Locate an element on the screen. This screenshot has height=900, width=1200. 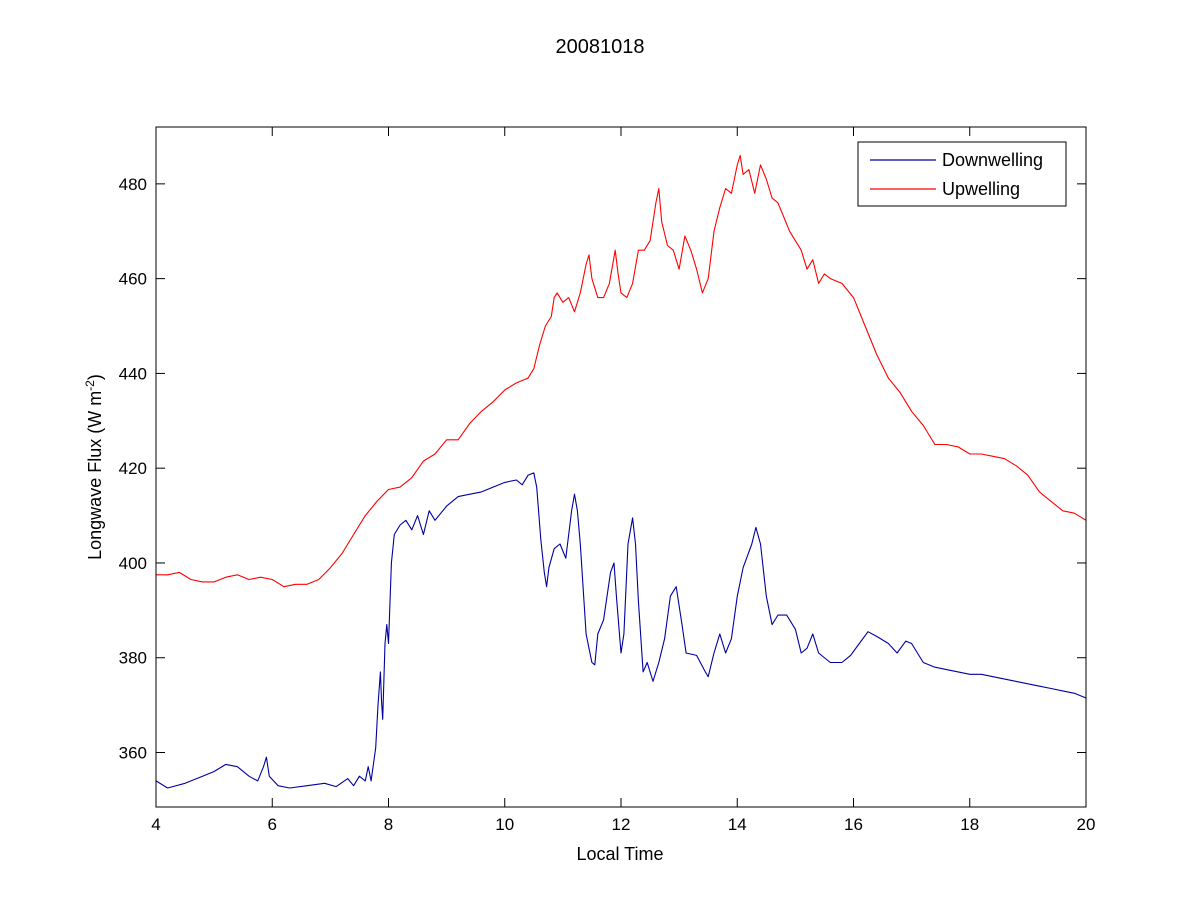
y-tick-label: 380 is located at coordinates (133, 658).